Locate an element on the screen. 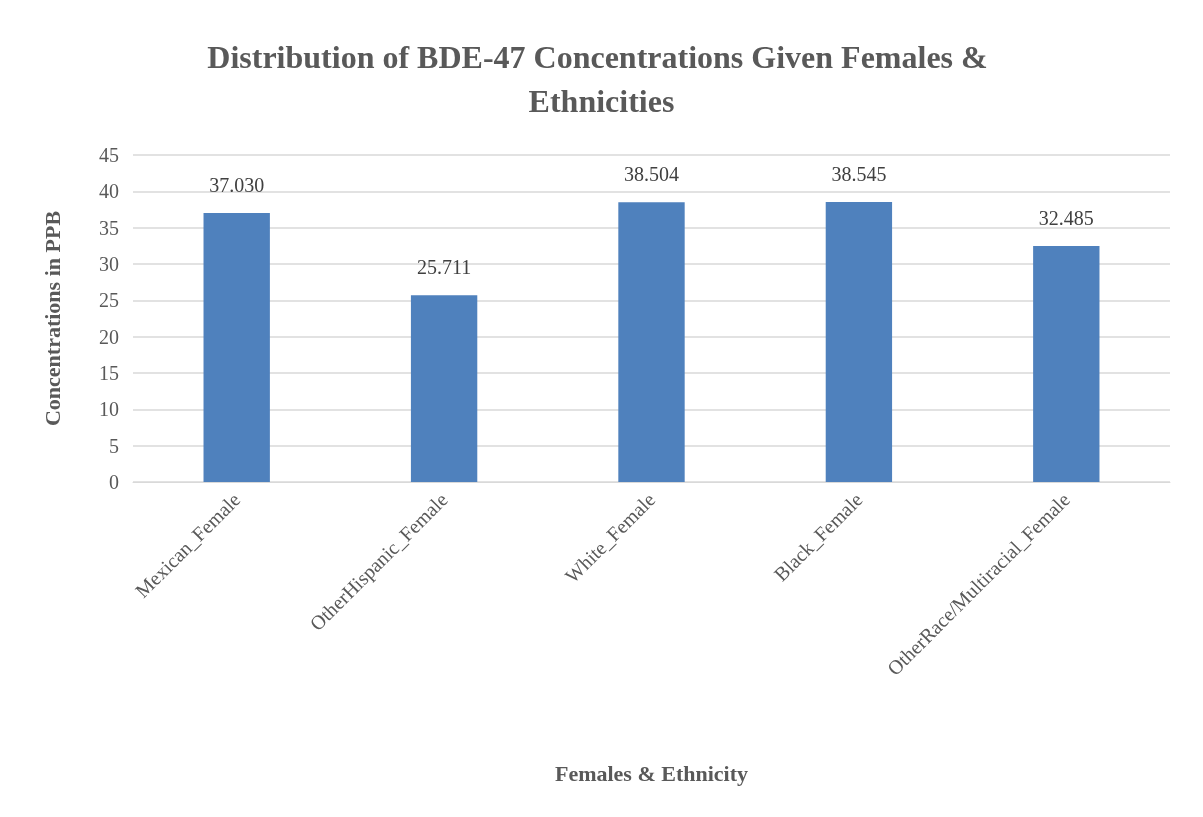 The image size is (1203, 817). y-tick-label: 15 is located at coordinates (109, 373).